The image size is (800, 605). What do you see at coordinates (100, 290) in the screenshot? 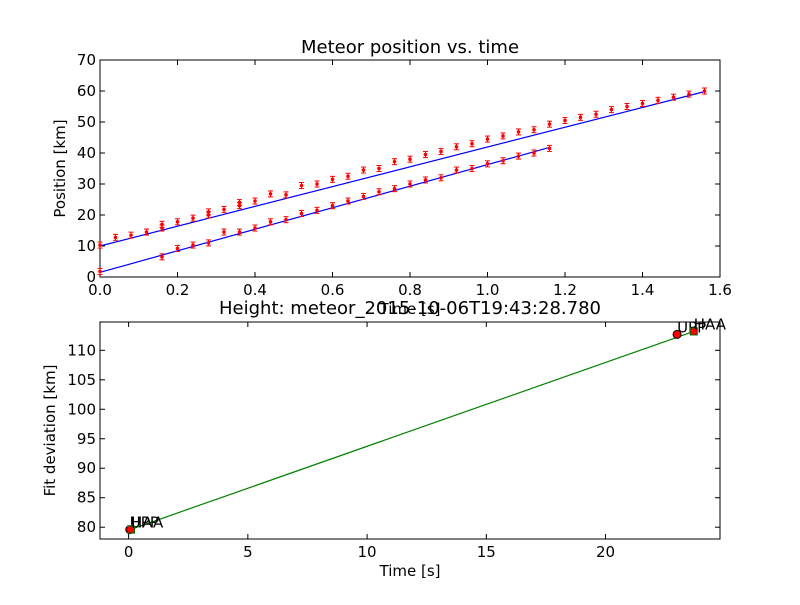
I see `position-chart-xtick-label: 0.0` at bounding box center [100, 290].